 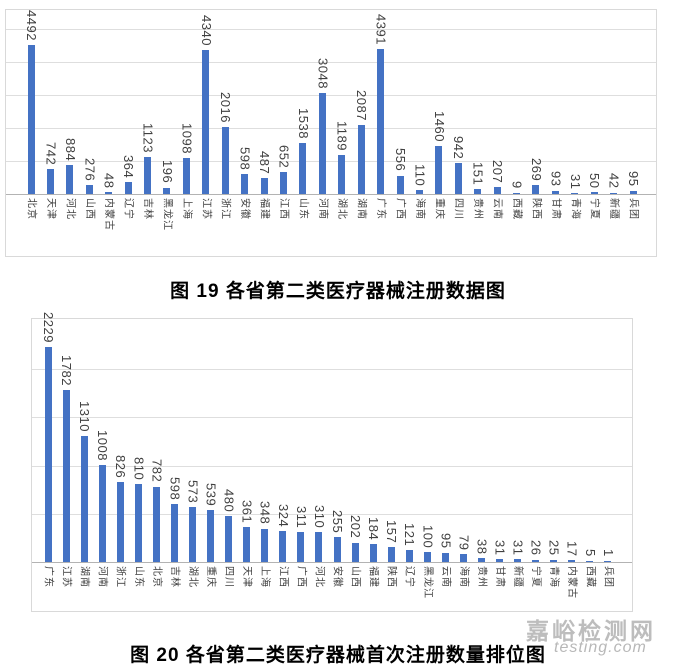 What do you see at coordinates (167, 214) in the screenshot?
I see `x-axis-label: 黑龙江` at bounding box center [167, 214].